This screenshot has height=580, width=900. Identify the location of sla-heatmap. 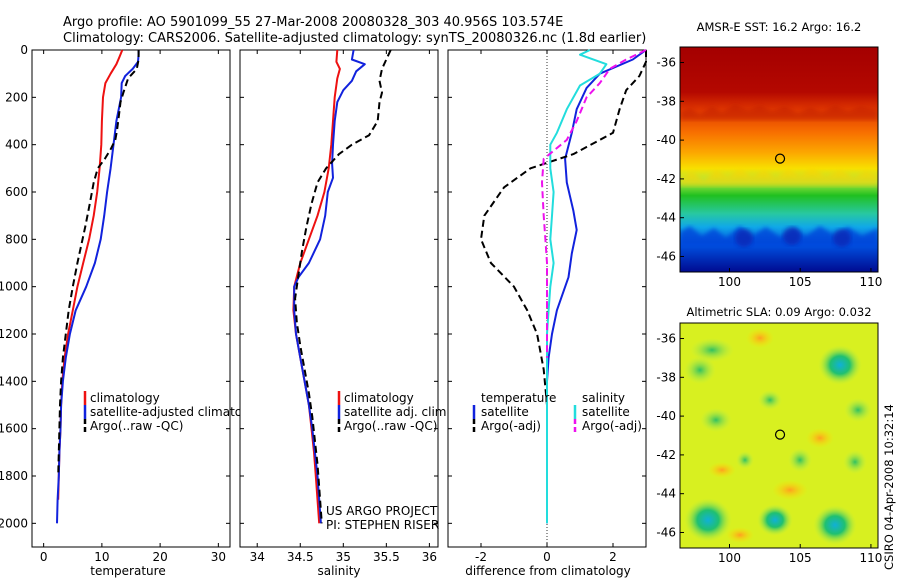
(779, 435).